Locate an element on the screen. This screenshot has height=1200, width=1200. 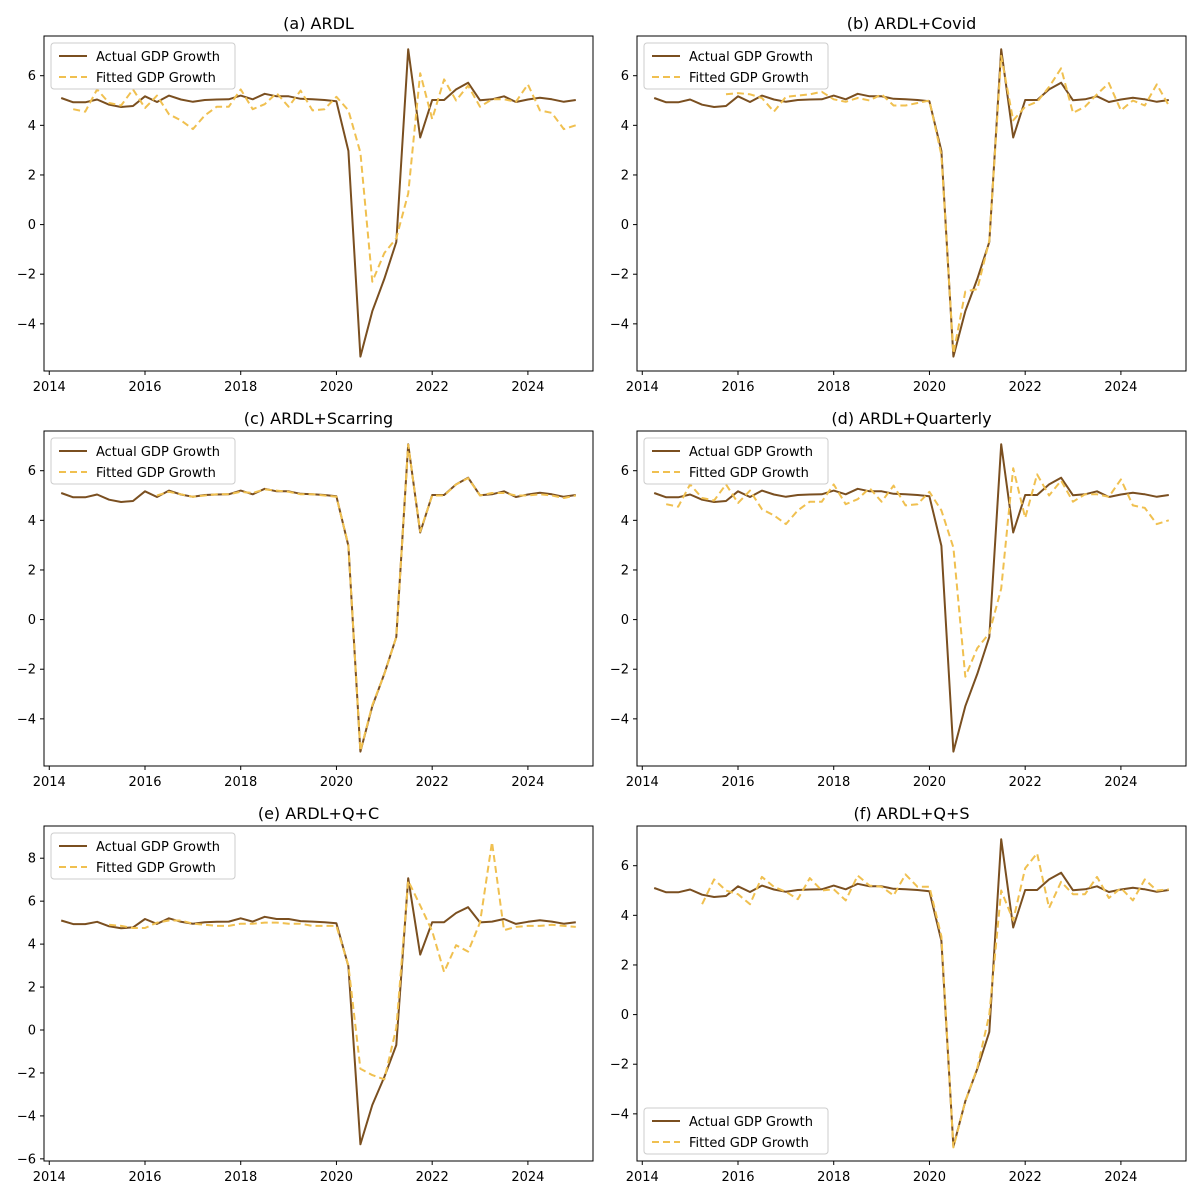
subplot-title: (f) ARDL+Q+S is located at coordinates (911, 813).